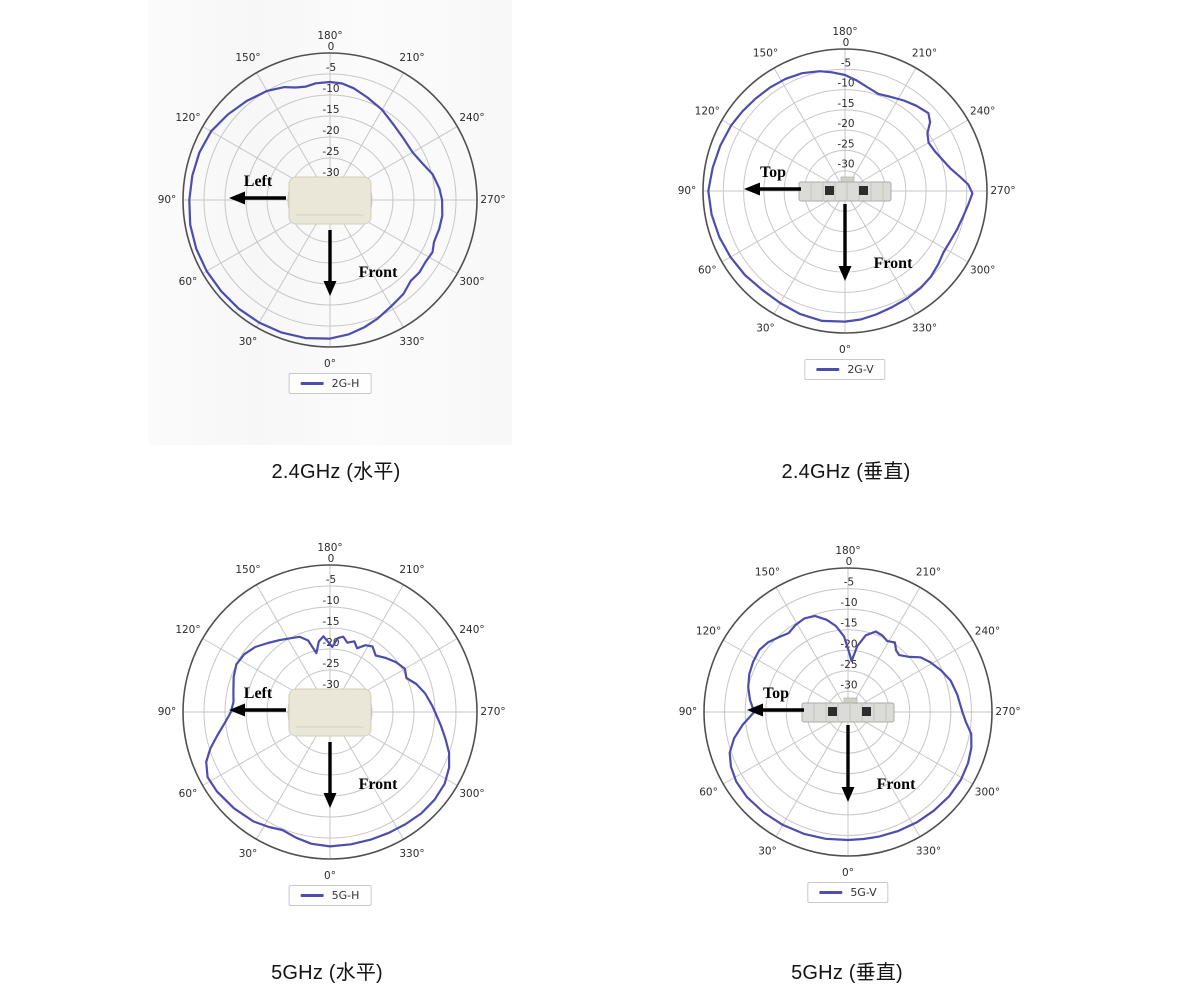  What do you see at coordinates (848, 892) in the screenshot?
I see `legend-5g-v: 5G-V` at bounding box center [848, 892].